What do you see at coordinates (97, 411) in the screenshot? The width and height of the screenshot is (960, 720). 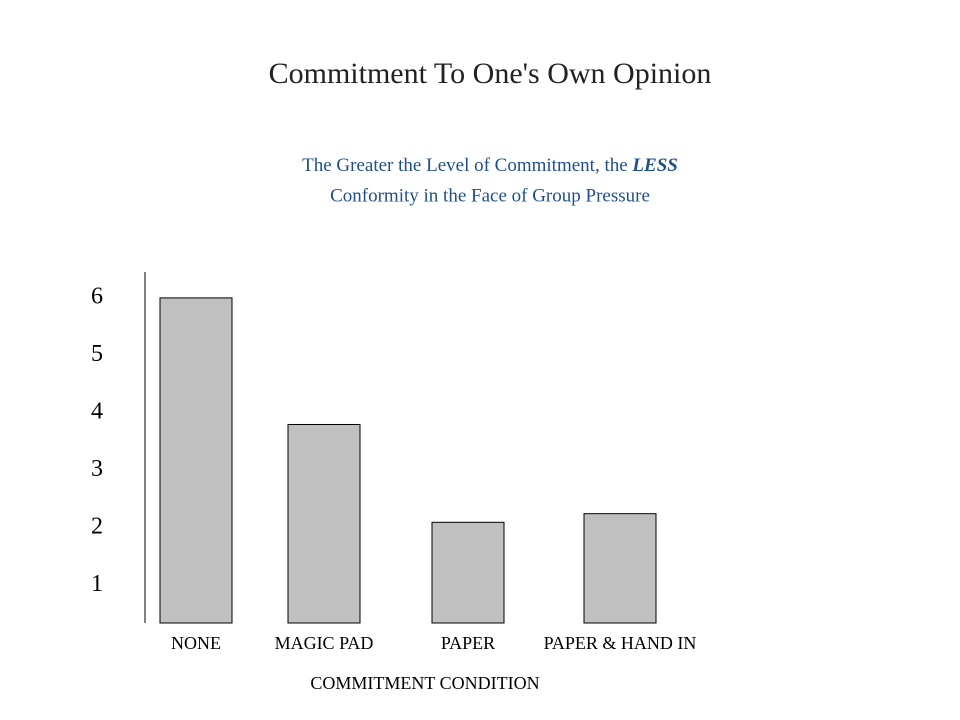 I see `y-tick-label: 4` at bounding box center [97, 411].